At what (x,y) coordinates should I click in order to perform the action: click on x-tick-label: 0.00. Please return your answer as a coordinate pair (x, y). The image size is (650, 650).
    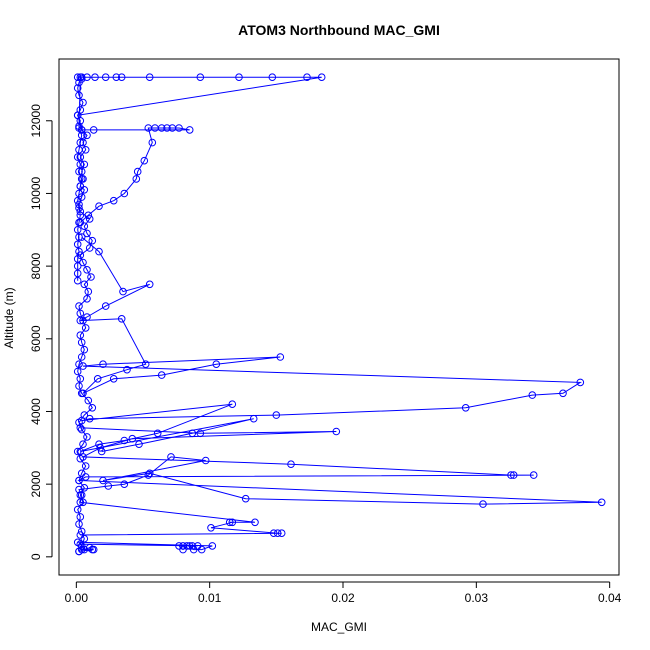
    Looking at the image, I should click on (77, 598).